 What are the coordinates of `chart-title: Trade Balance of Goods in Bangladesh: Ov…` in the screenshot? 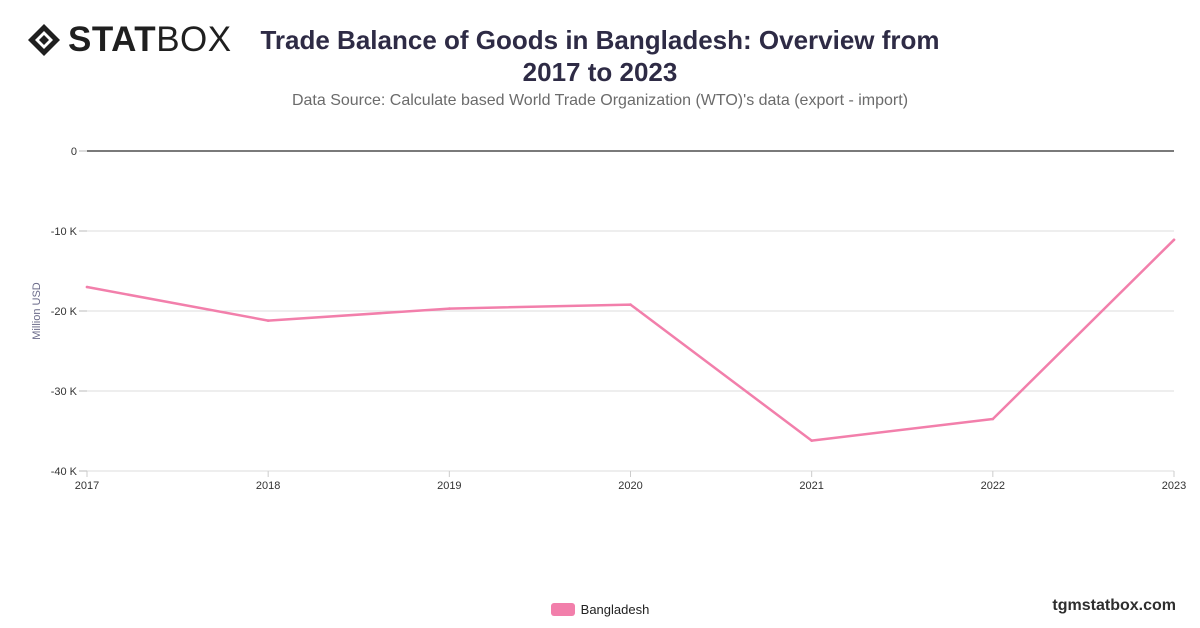 It's located at (600, 56).